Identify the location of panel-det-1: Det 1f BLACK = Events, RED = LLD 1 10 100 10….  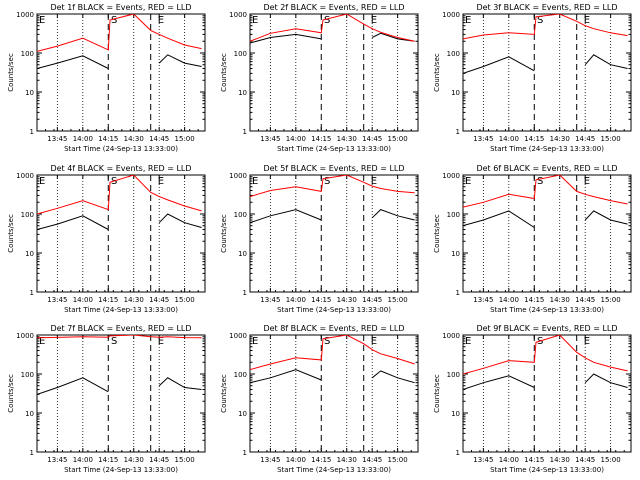
(106, 78).